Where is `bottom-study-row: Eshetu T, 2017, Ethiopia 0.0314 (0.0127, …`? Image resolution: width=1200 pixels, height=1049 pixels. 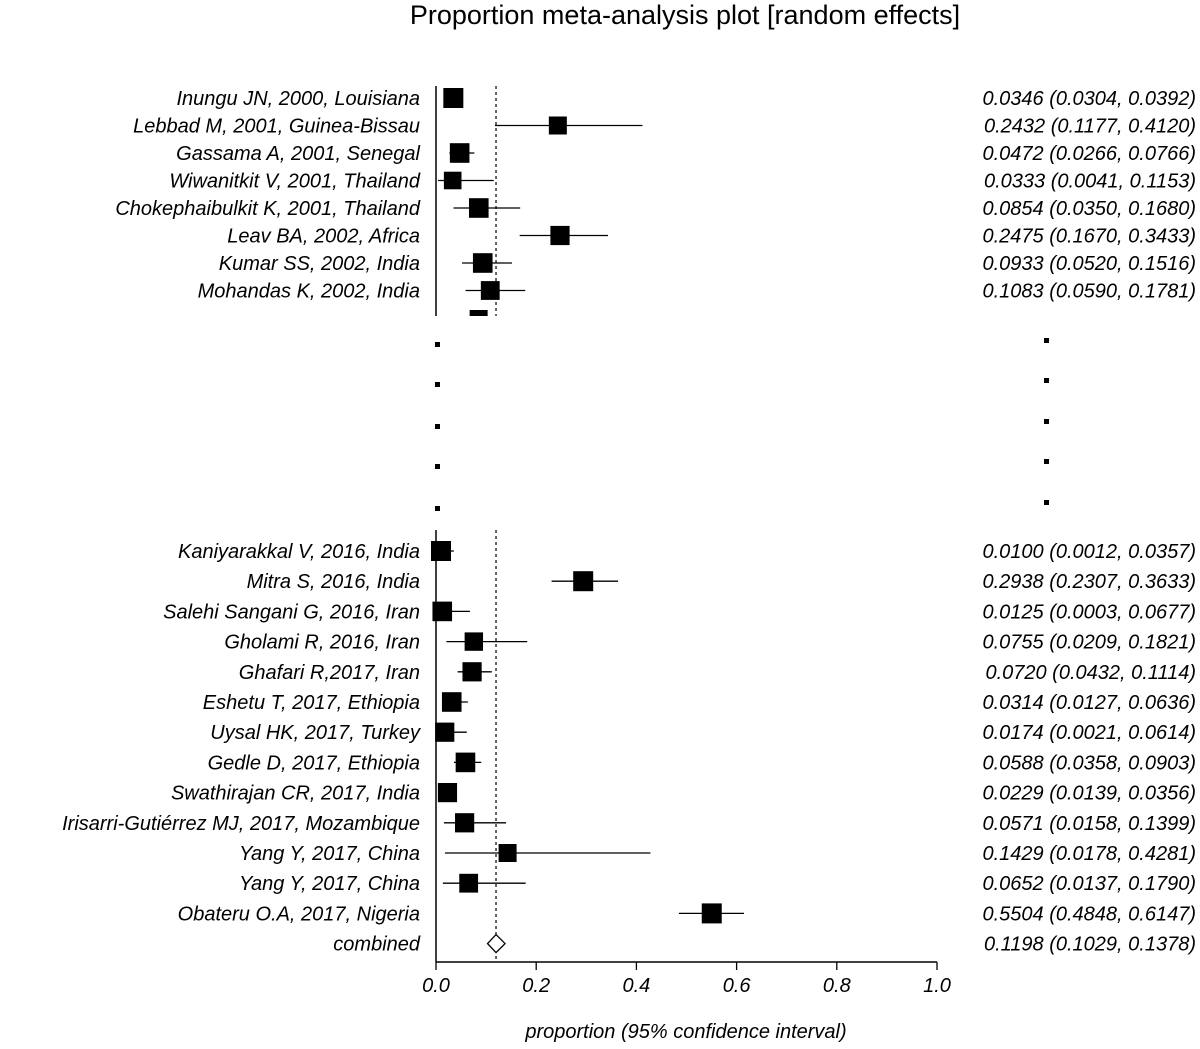 bottom-study-row: Eshetu T, 2017, Ethiopia 0.0314 (0.0127, … is located at coordinates (699, 703).